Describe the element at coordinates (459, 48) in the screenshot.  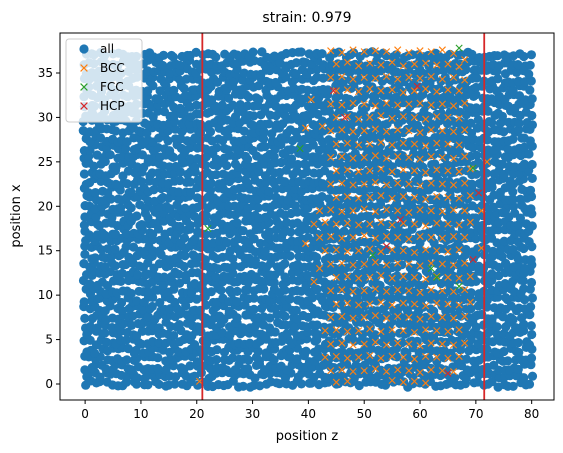
I see `fcc-point` at that location.